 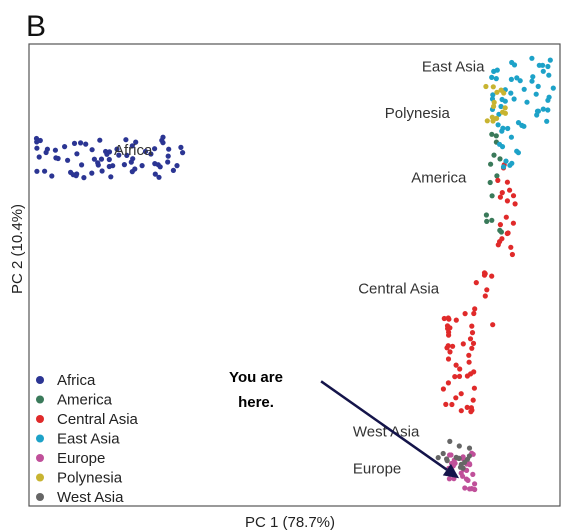 I want to click on cluster-label-africa: Africa, so click(x=133, y=150).